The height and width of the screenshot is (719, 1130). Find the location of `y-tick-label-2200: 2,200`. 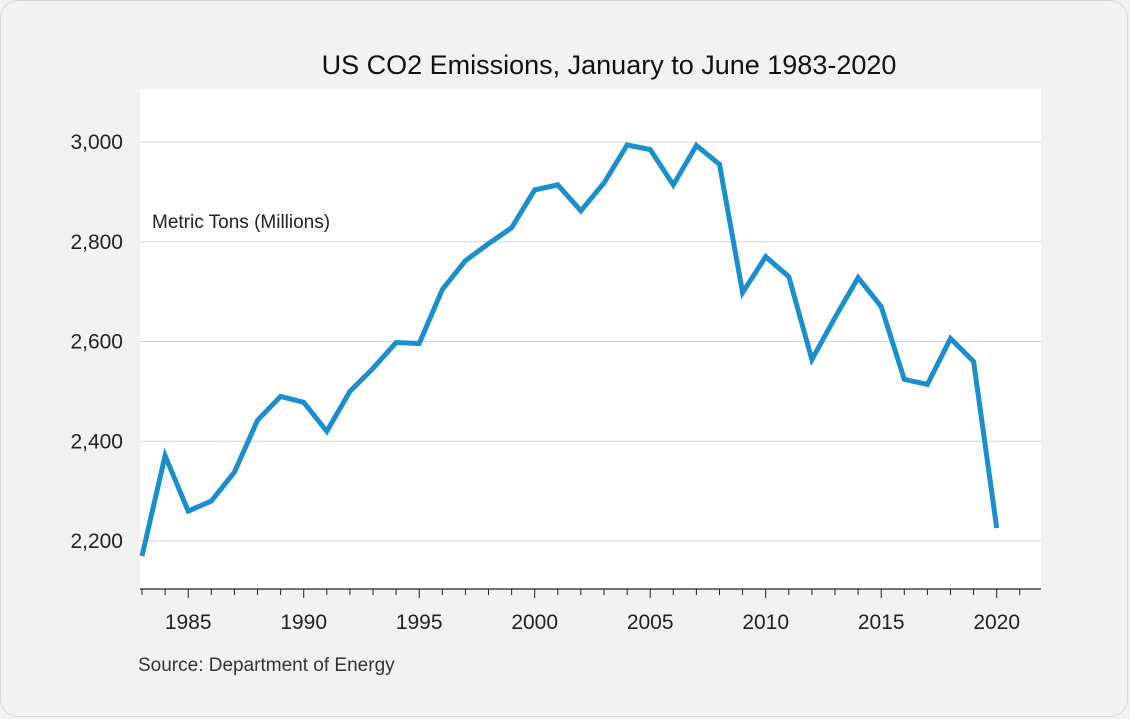

y-tick-label-2200: 2,200 is located at coordinates (96, 541).